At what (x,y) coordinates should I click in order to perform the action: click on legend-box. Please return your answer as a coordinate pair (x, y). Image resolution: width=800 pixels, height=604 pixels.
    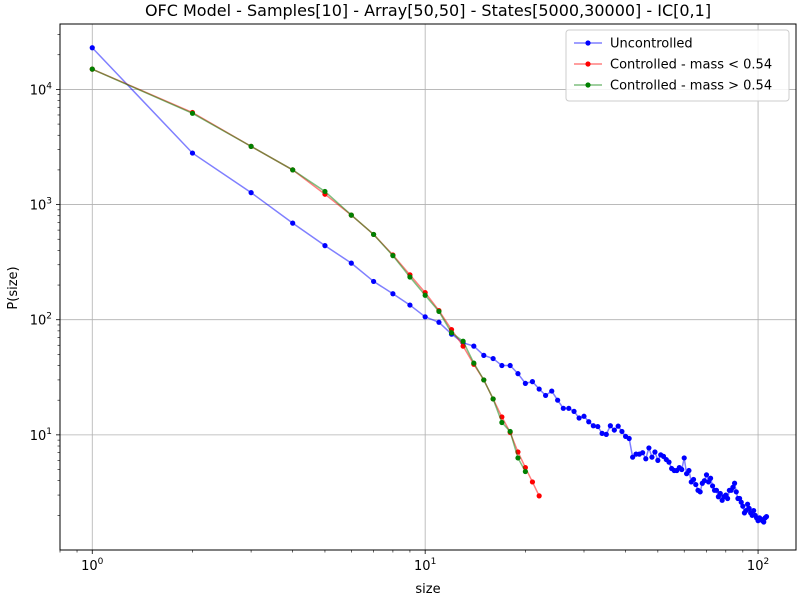
    Looking at the image, I should click on (677, 65).